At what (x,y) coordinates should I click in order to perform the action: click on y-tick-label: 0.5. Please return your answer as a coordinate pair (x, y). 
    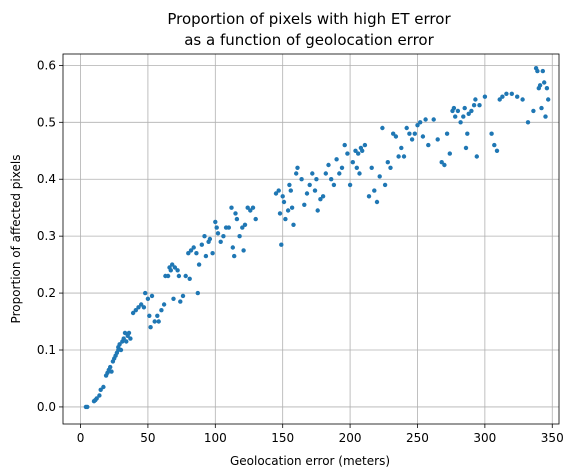
    Looking at the image, I should click on (46, 122).